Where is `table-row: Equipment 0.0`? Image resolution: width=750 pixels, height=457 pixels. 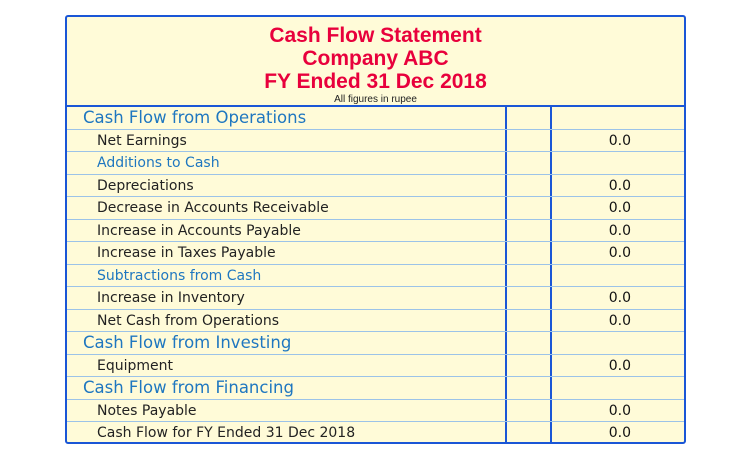
table-row: Equipment 0.0 is located at coordinates (375, 365).